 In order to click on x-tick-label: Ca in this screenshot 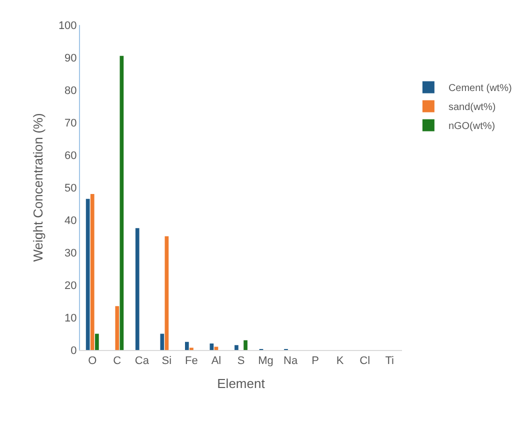, I will do `click(142, 361)`.